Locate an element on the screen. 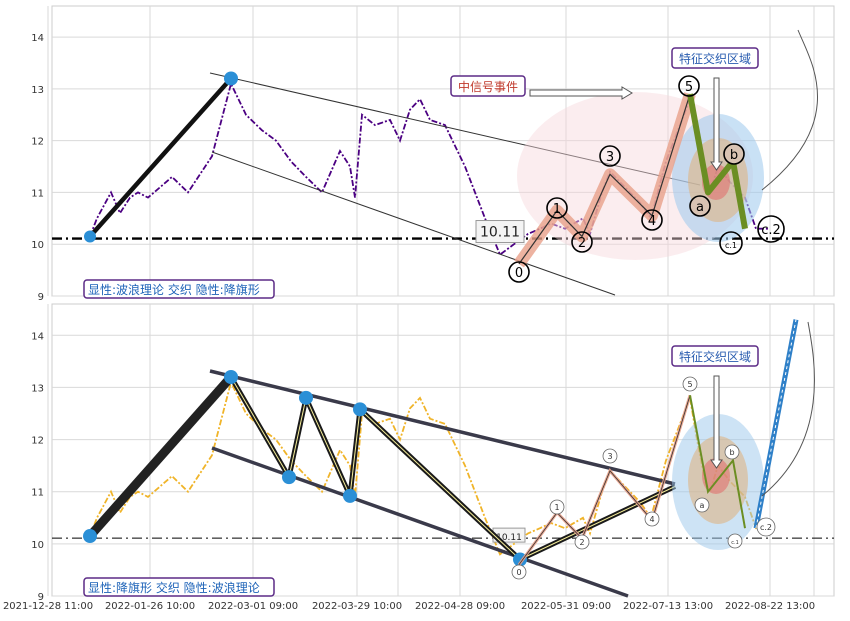  top-wave-label: c.2 is located at coordinates (771, 230).